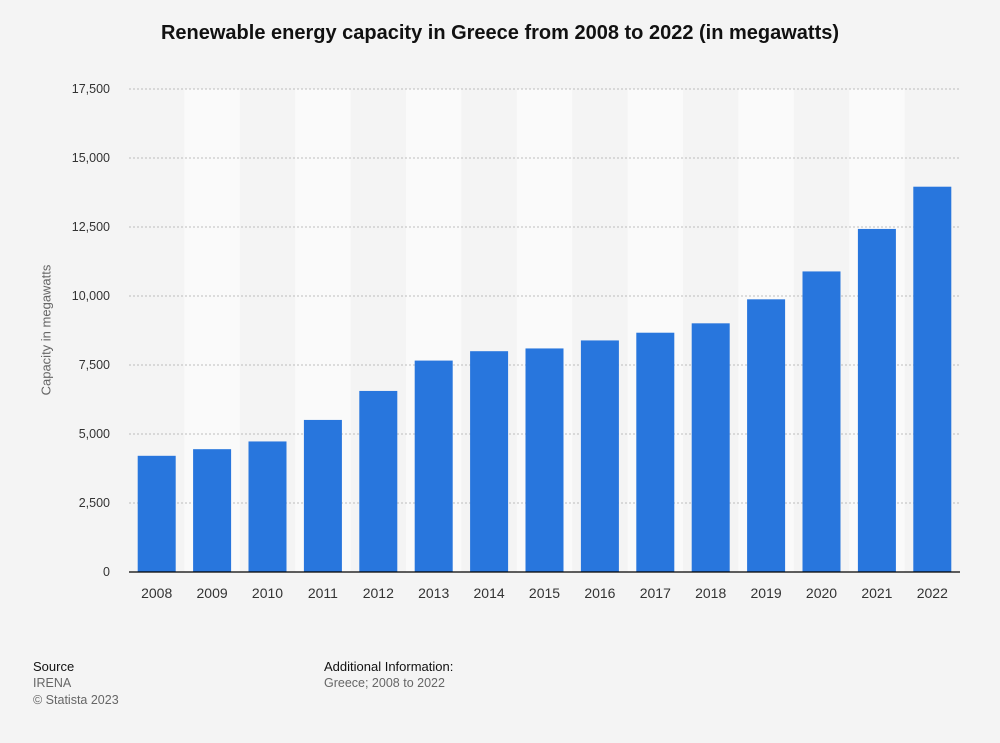 This screenshot has height=743, width=1000. I want to click on x-tick-label: 2008, so click(156, 593).